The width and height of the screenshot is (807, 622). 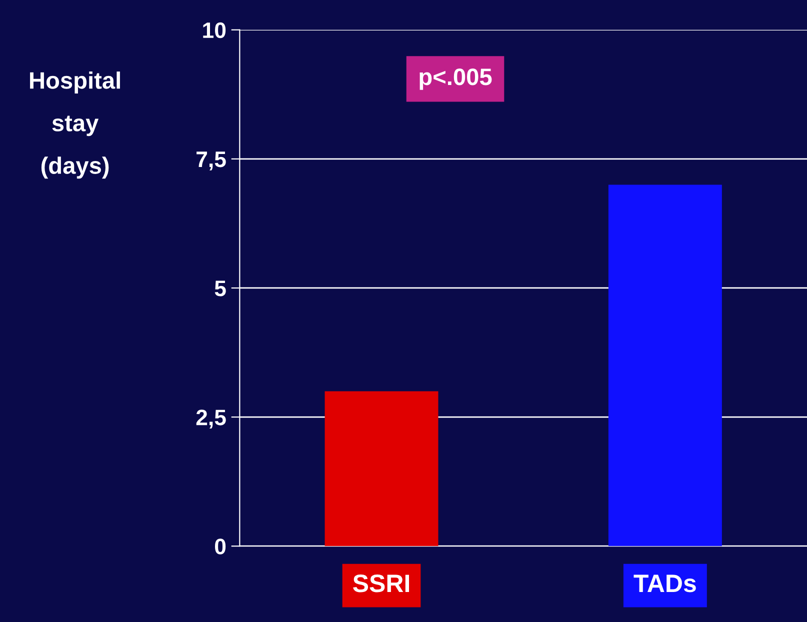 What do you see at coordinates (75, 125) in the screenshot?
I see `y-axis-title: Hospital stay (days)` at bounding box center [75, 125].